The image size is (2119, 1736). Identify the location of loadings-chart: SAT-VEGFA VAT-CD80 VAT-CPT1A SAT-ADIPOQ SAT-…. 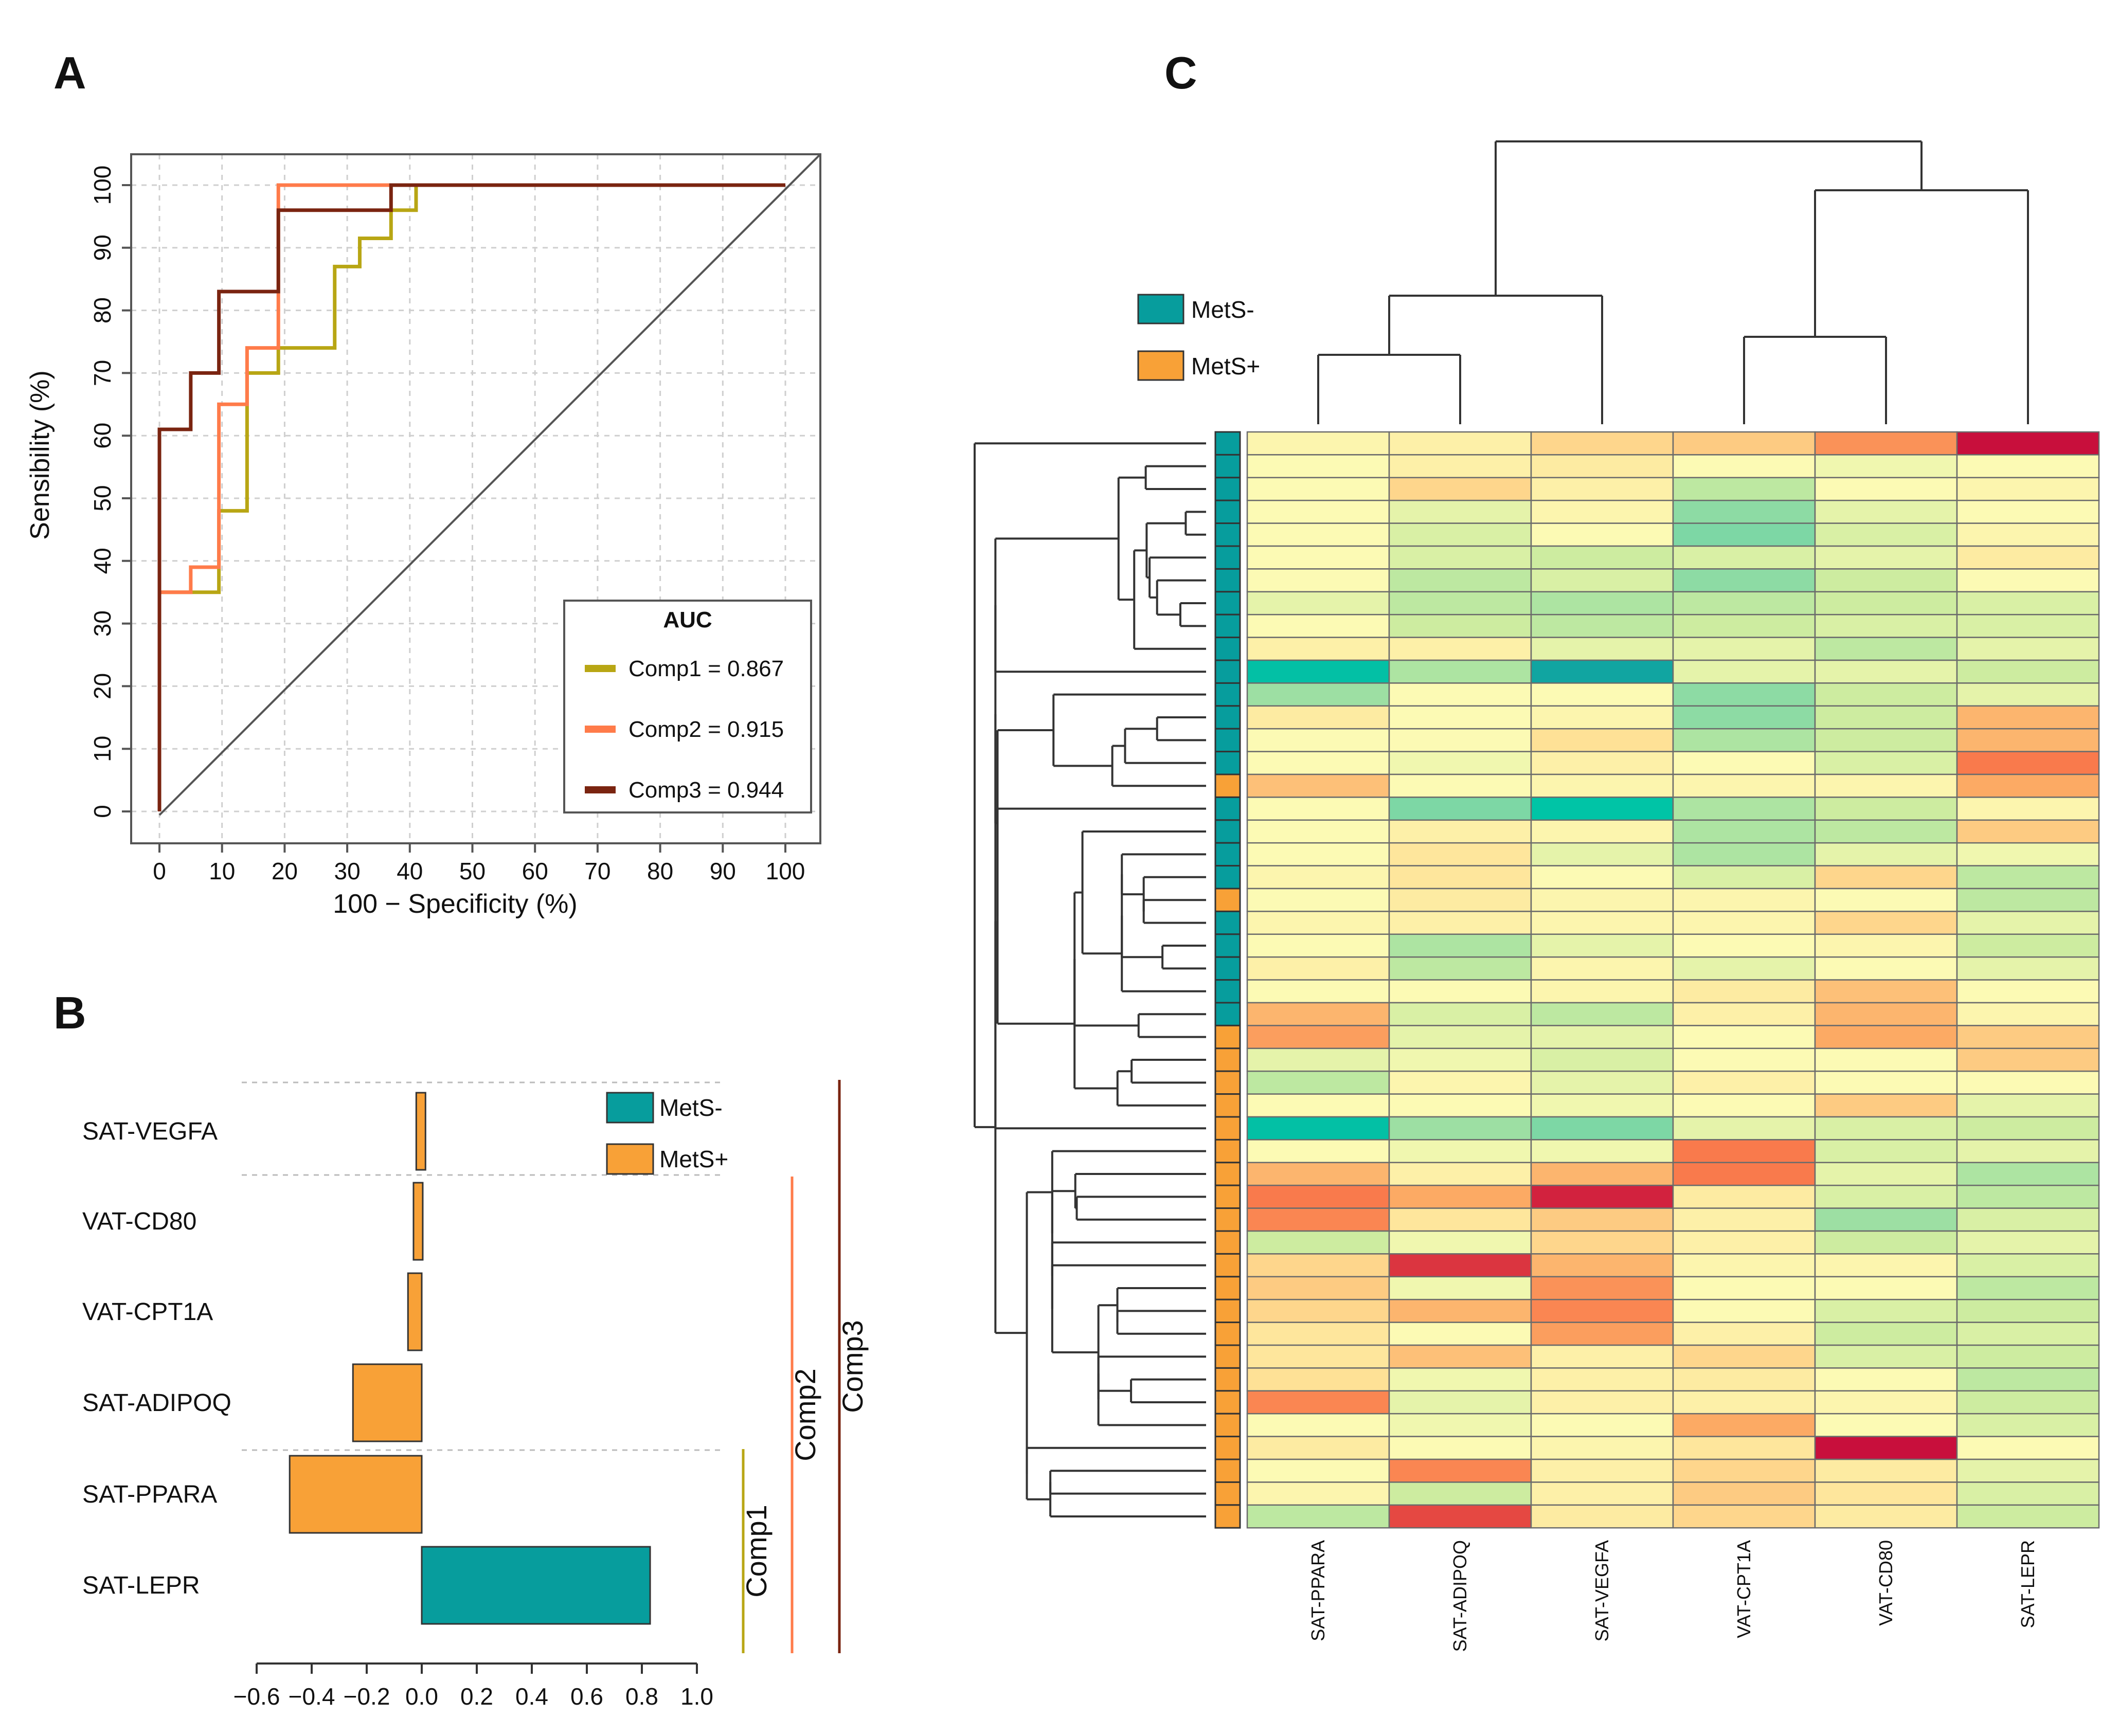
(475, 1395).